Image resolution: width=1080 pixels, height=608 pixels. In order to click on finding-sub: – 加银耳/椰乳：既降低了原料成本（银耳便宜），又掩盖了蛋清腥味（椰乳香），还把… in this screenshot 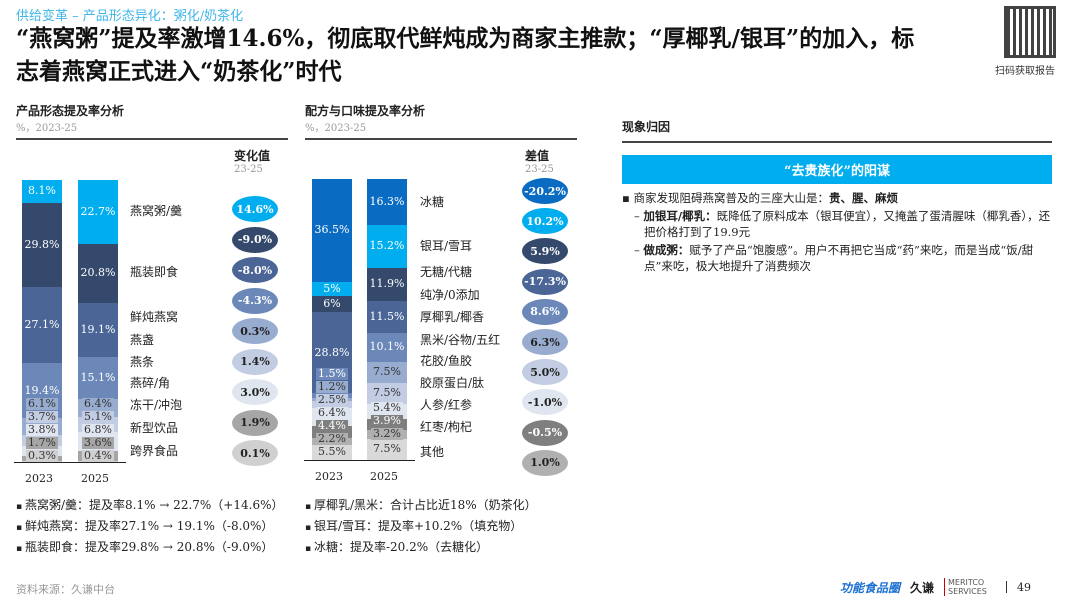, I will do `click(842, 224)`.